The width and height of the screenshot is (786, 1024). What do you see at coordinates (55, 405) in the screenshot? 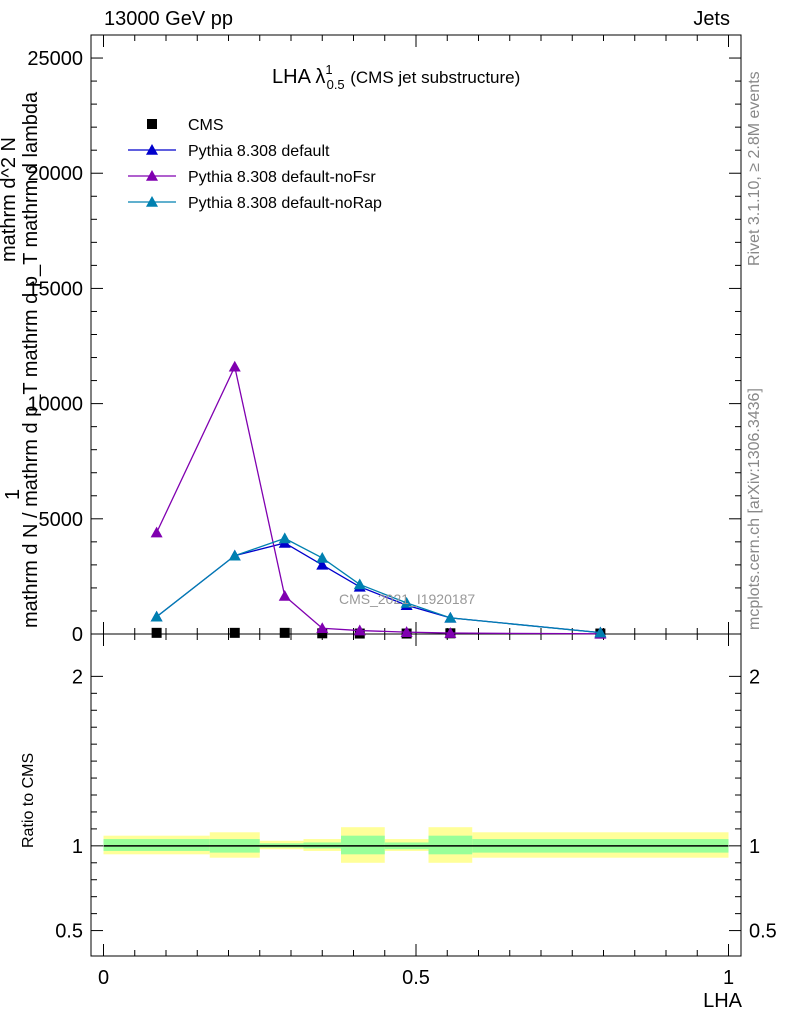
I see `y-tick-label: 10000` at bounding box center [55, 405].